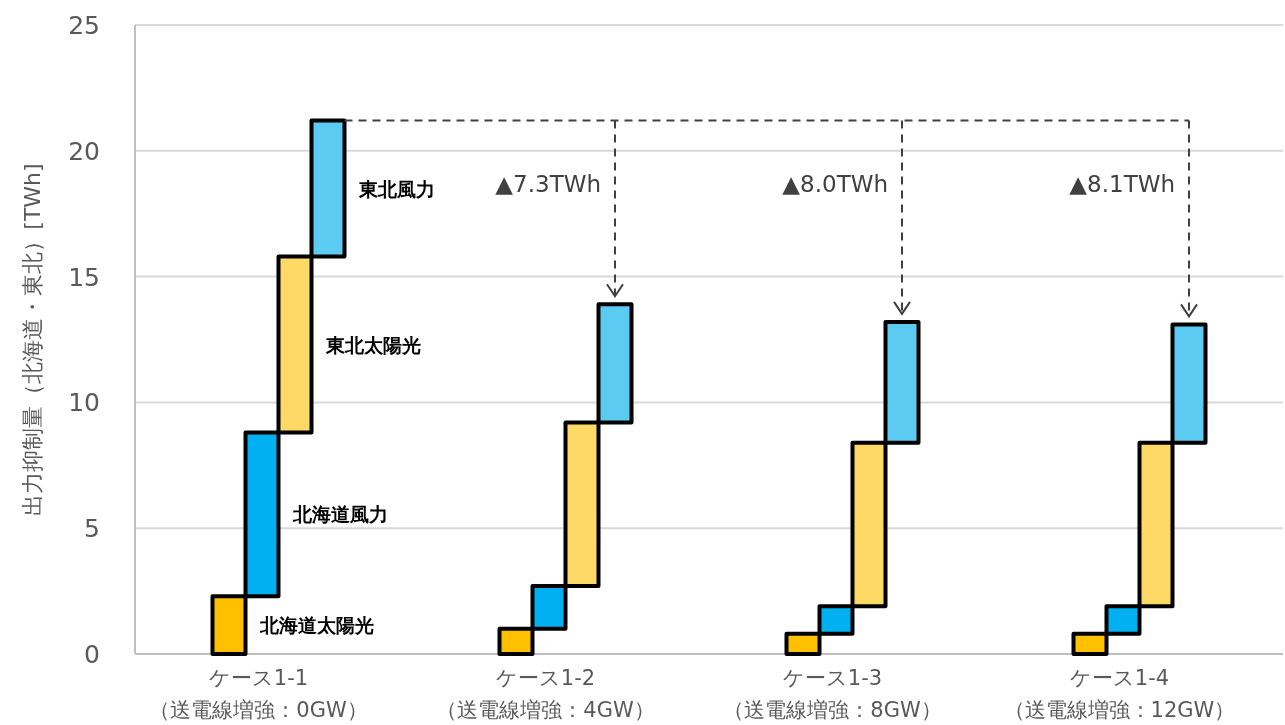 This screenshot has width=1285, height=725. Describe the element at coordinates (545, 694) in the screenshot. I see `x-tick-label: ケース1-2 （送電線増強：4GW）` at that location.